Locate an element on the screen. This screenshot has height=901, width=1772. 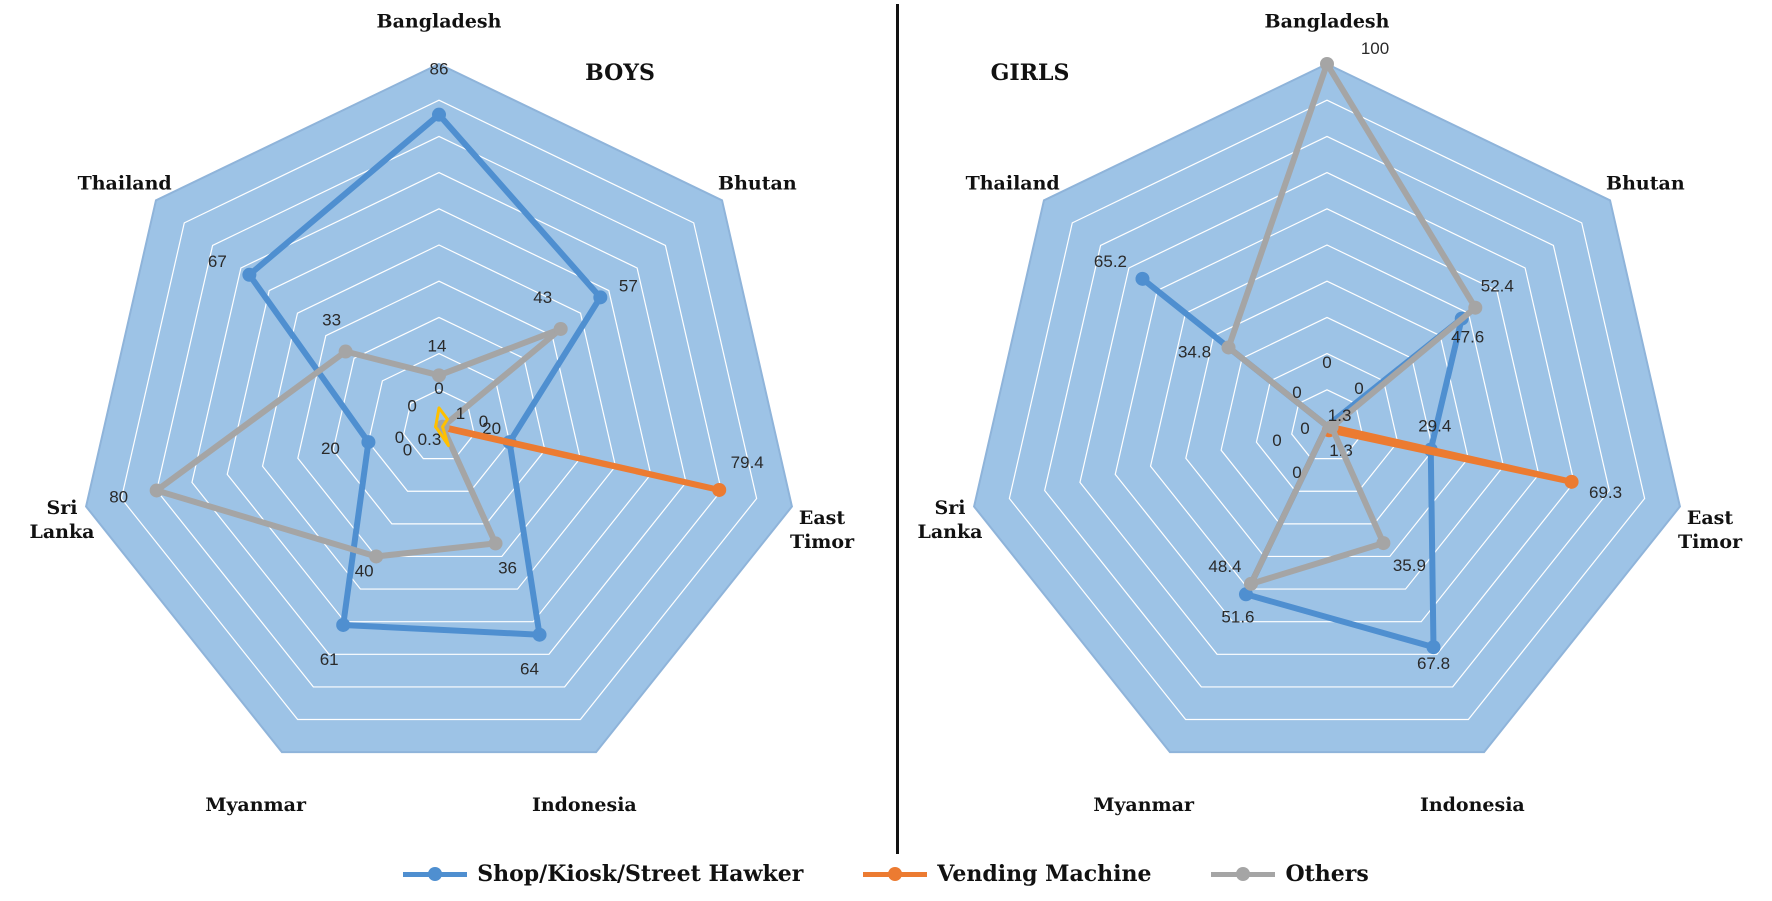
data-label: 79.4 is located at coordinates (747, 462).